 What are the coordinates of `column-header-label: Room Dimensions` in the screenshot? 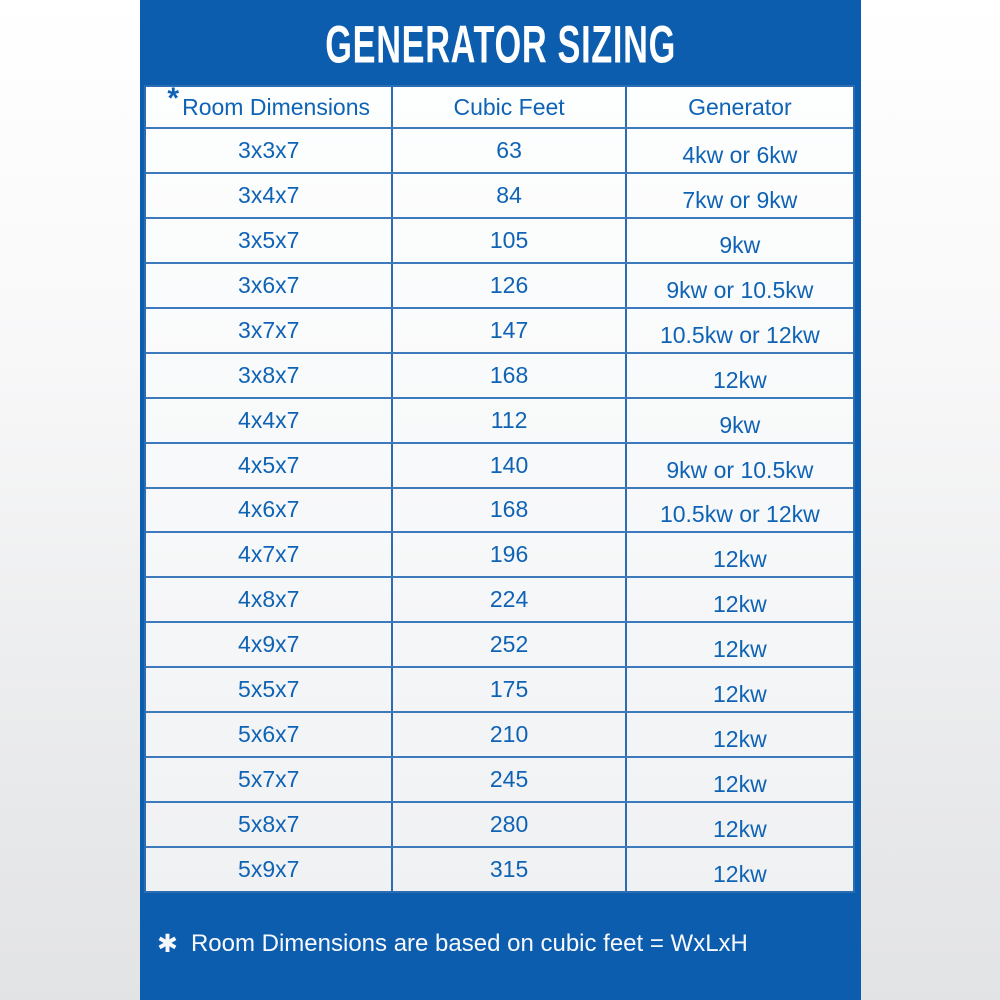 It's located at (276, 106).